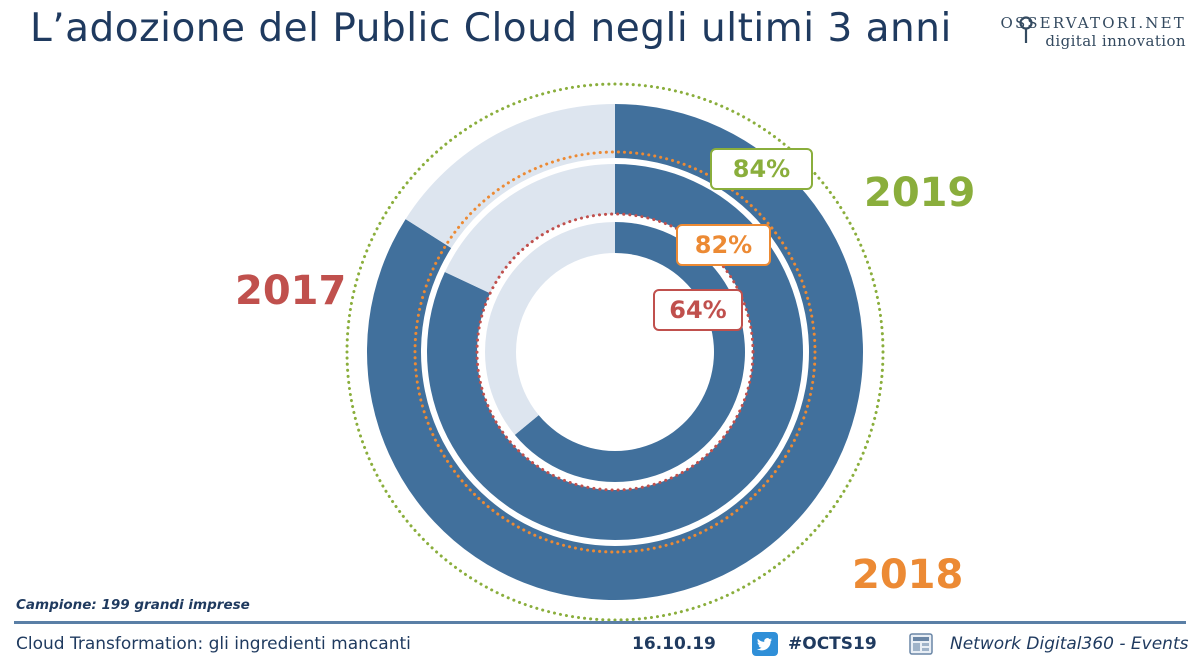  I want to click on ring-remainder-2019, so click(510, 176).